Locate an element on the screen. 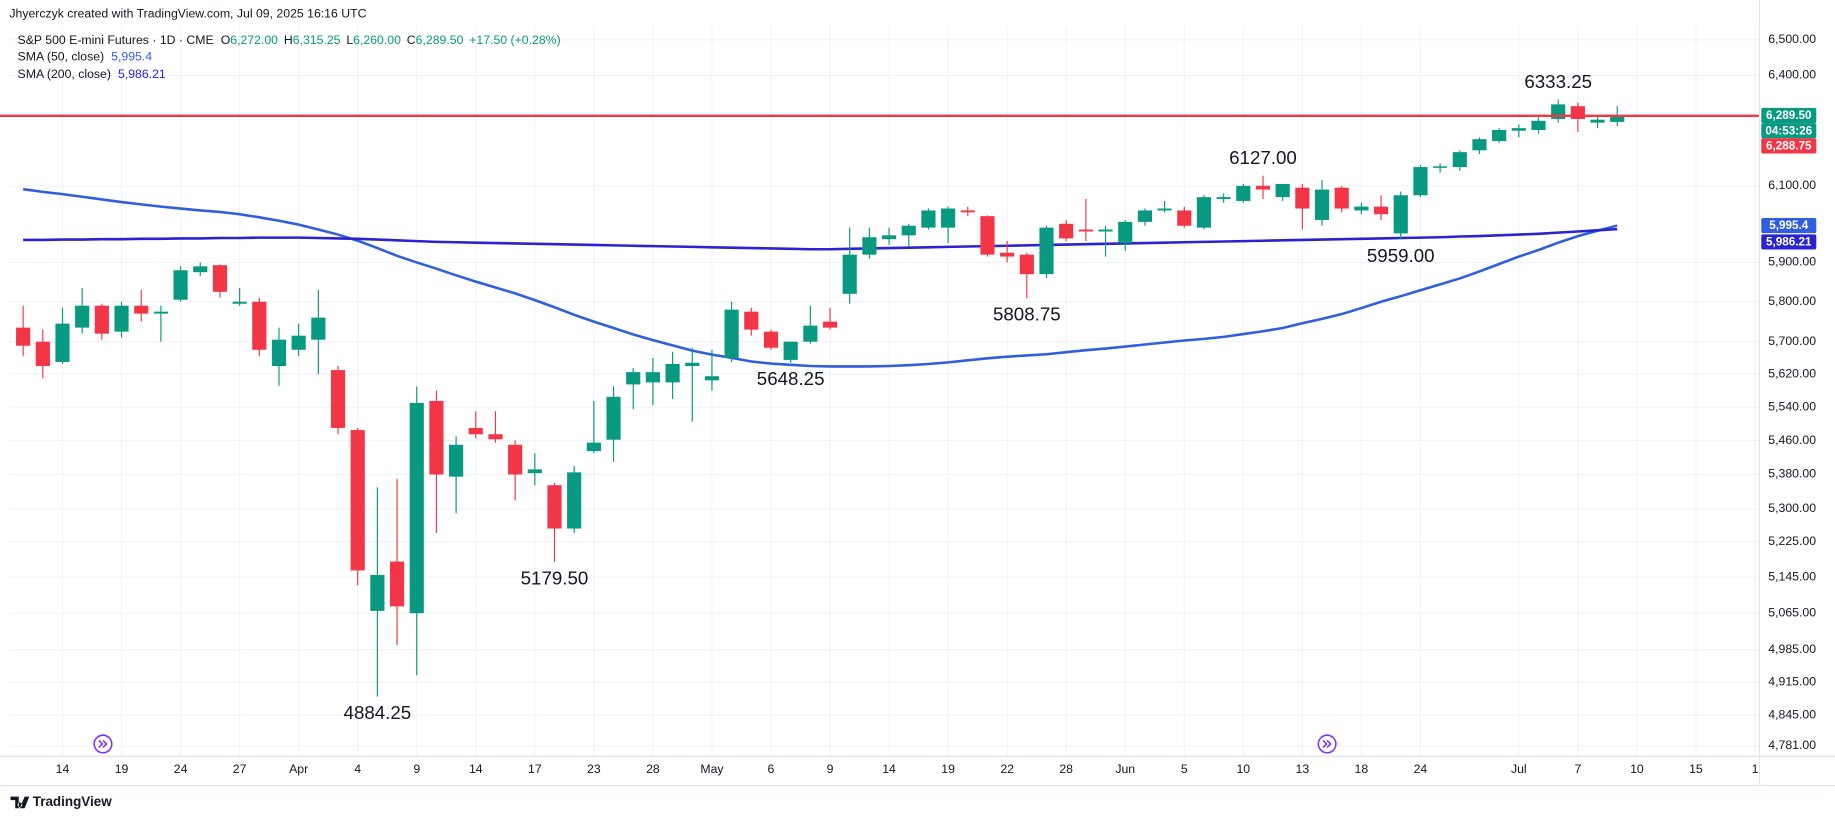  x-tick-label: May is located at coordinates (712, 769).